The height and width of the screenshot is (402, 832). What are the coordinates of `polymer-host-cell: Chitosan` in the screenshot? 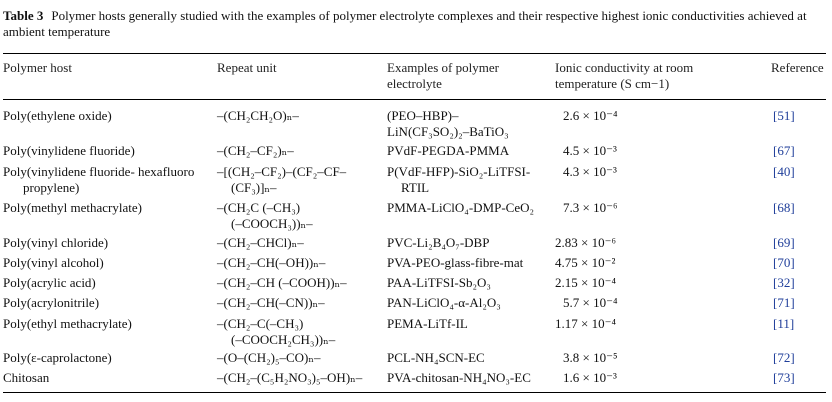 It's located at (26, 377).